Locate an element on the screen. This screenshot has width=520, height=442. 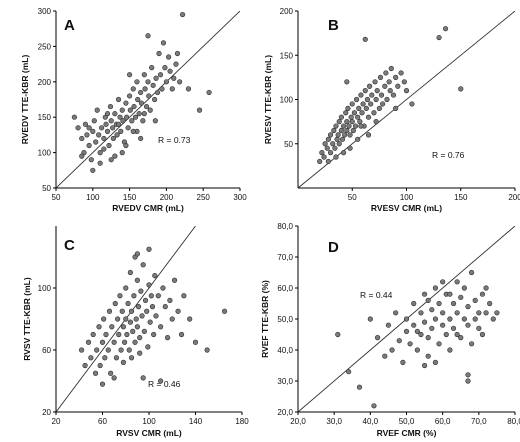
y-tick-label: 50,0 is located at coordinates (285, 319).